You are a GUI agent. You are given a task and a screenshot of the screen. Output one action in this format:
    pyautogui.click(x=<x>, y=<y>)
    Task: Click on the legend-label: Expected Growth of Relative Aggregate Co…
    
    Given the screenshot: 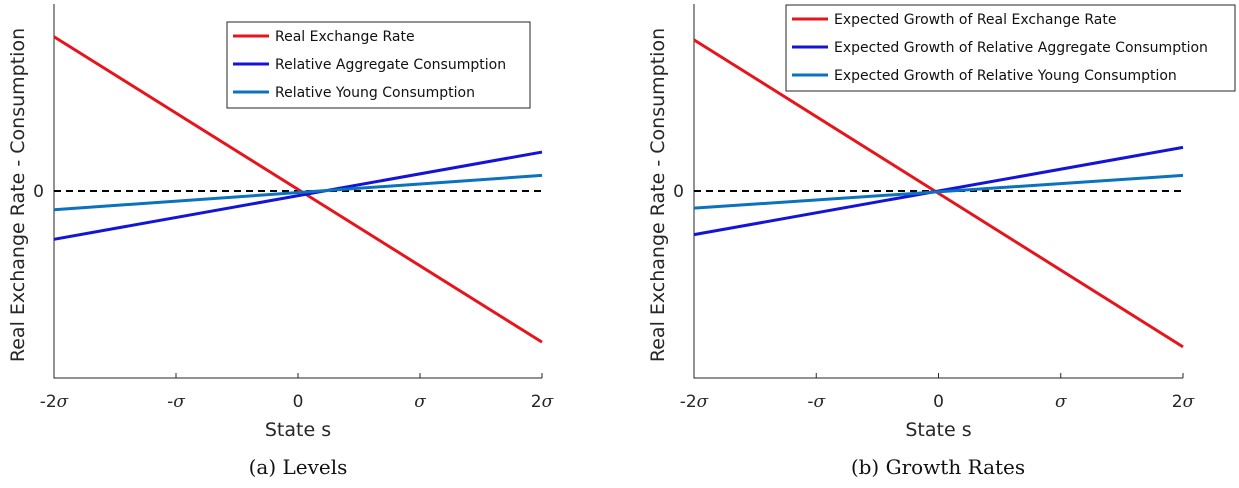 What is the action you would take?
    pyautogui.click(x=1021, y=48)
    